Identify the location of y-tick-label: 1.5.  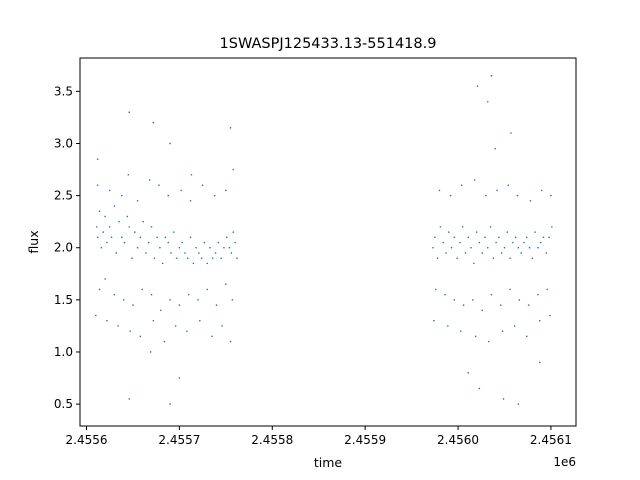
(63, 300).